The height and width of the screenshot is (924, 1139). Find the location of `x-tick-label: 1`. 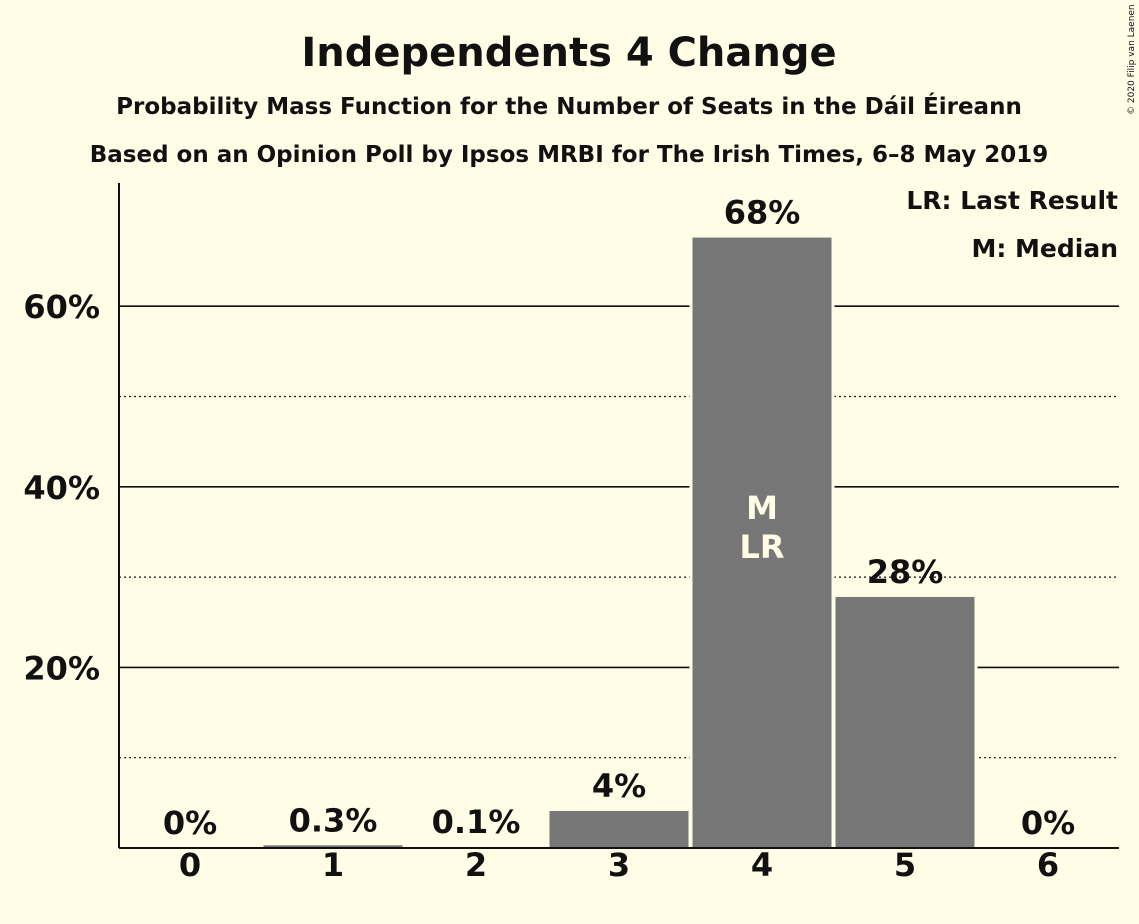

x-tick-label: 1 is located at coordinates (333, 865).